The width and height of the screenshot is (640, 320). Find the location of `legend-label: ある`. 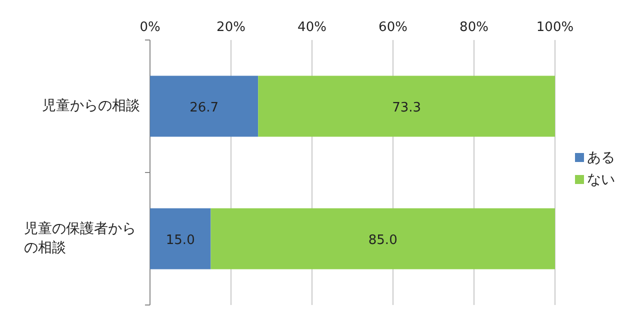

legend-label: ある is located at coordinates (601, 158).